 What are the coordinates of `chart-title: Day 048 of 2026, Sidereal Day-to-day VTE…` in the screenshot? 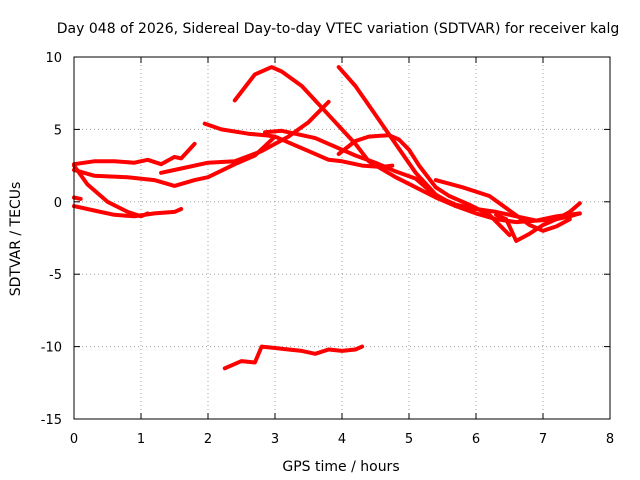 It's located at (338, 29).